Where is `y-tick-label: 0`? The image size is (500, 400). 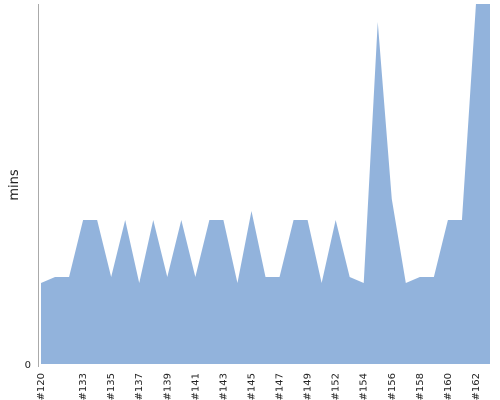
y-tick-label: 0 is located at coordinates (28, 365).